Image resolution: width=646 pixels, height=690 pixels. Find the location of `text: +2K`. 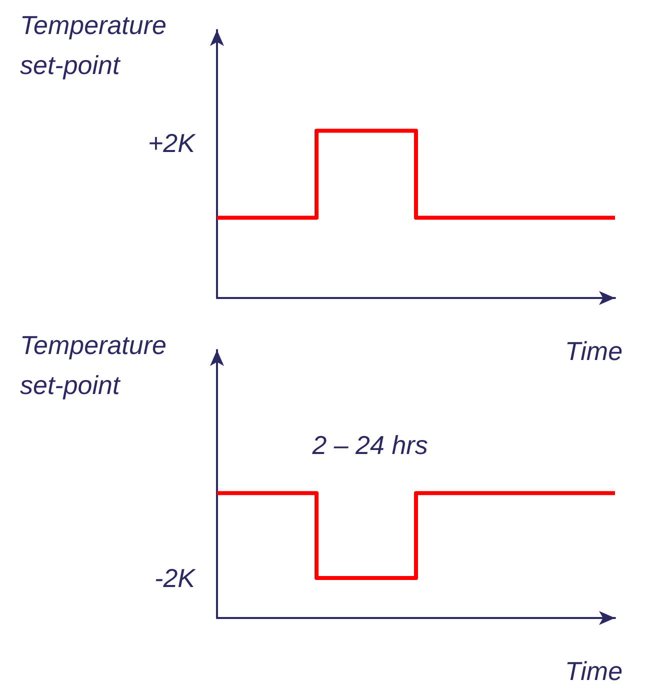

text: +2K is located at coordinates (172, 143).